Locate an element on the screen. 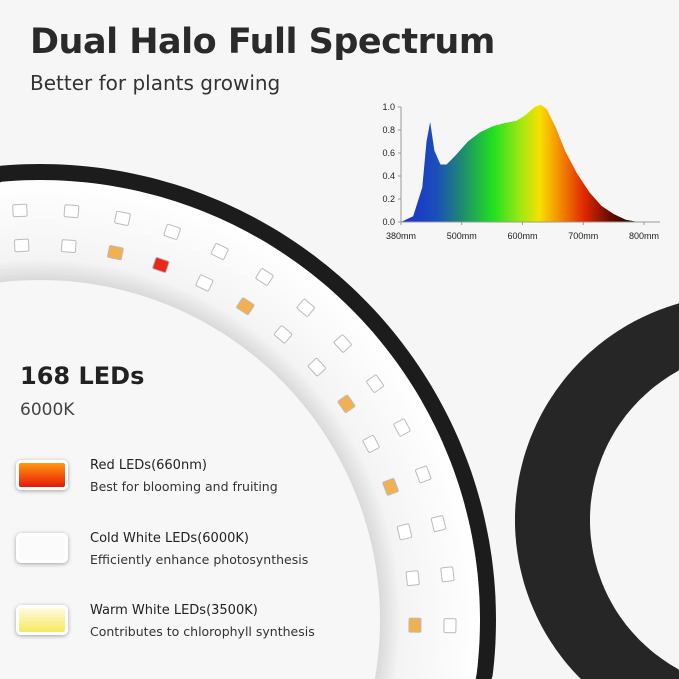 The image size is (679, 679). led-count: 168 LEDs is located at coordinates (82, 376).